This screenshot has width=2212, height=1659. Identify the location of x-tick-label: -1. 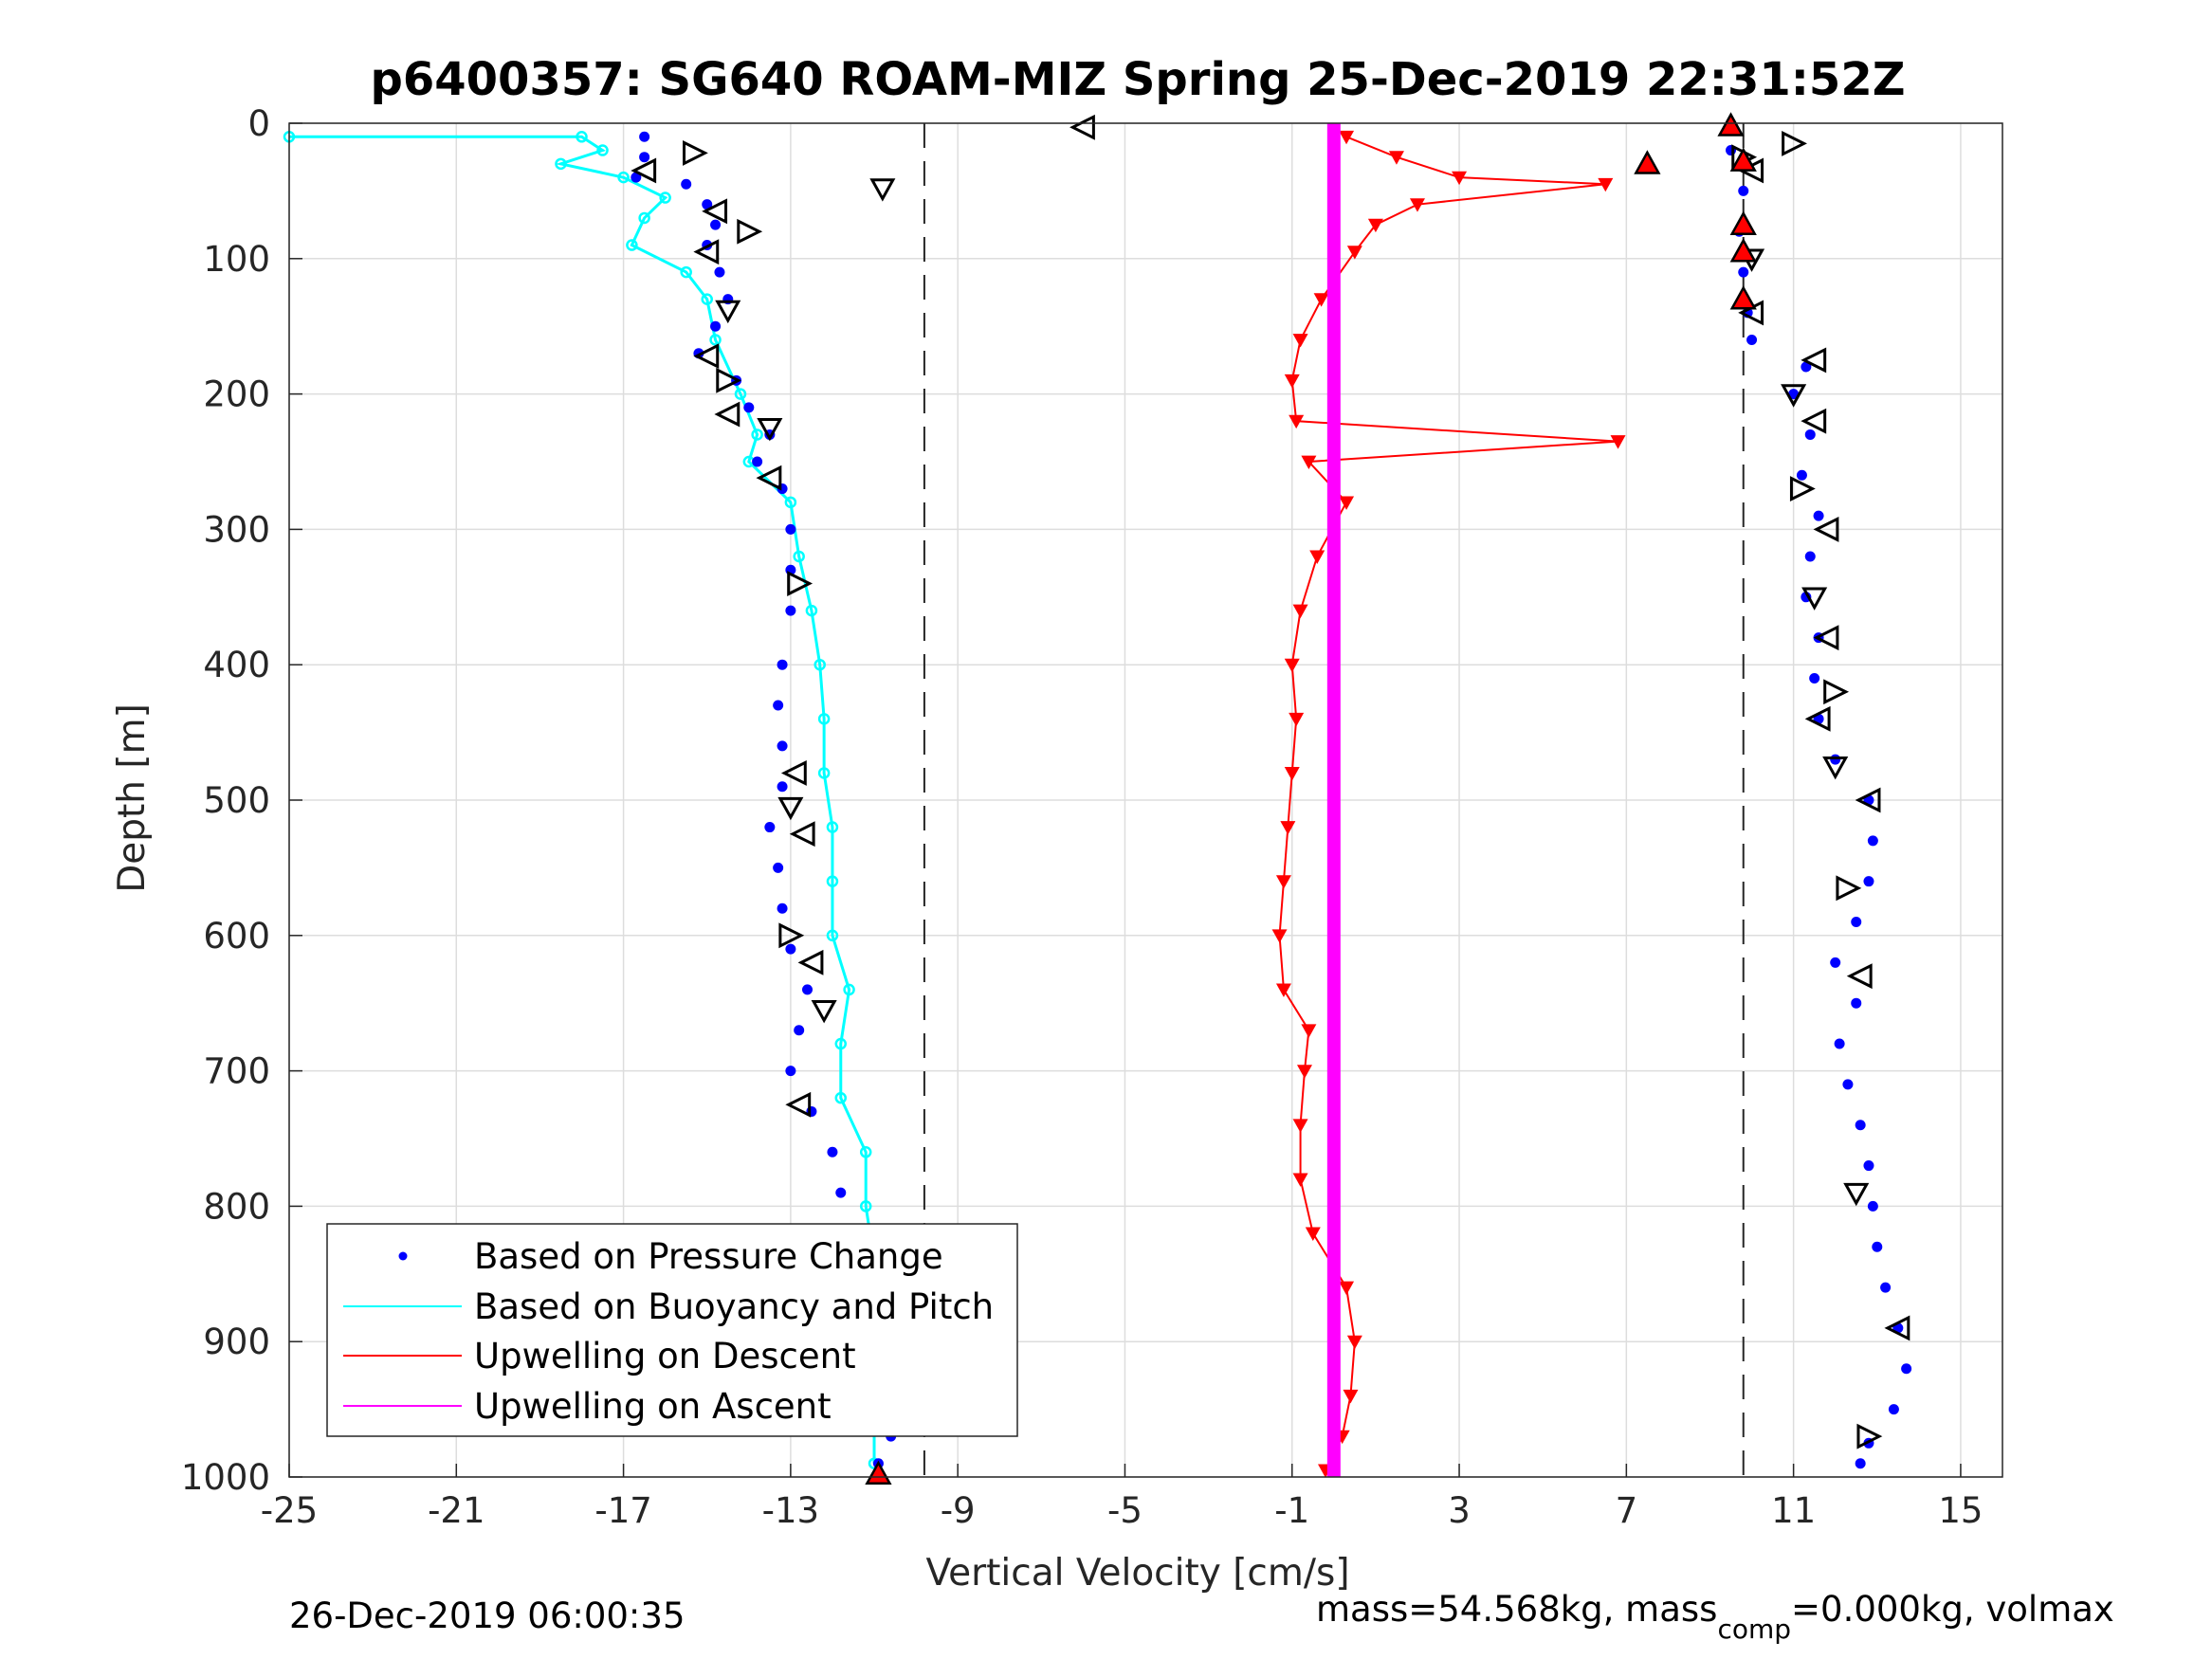
(1291, 1510).